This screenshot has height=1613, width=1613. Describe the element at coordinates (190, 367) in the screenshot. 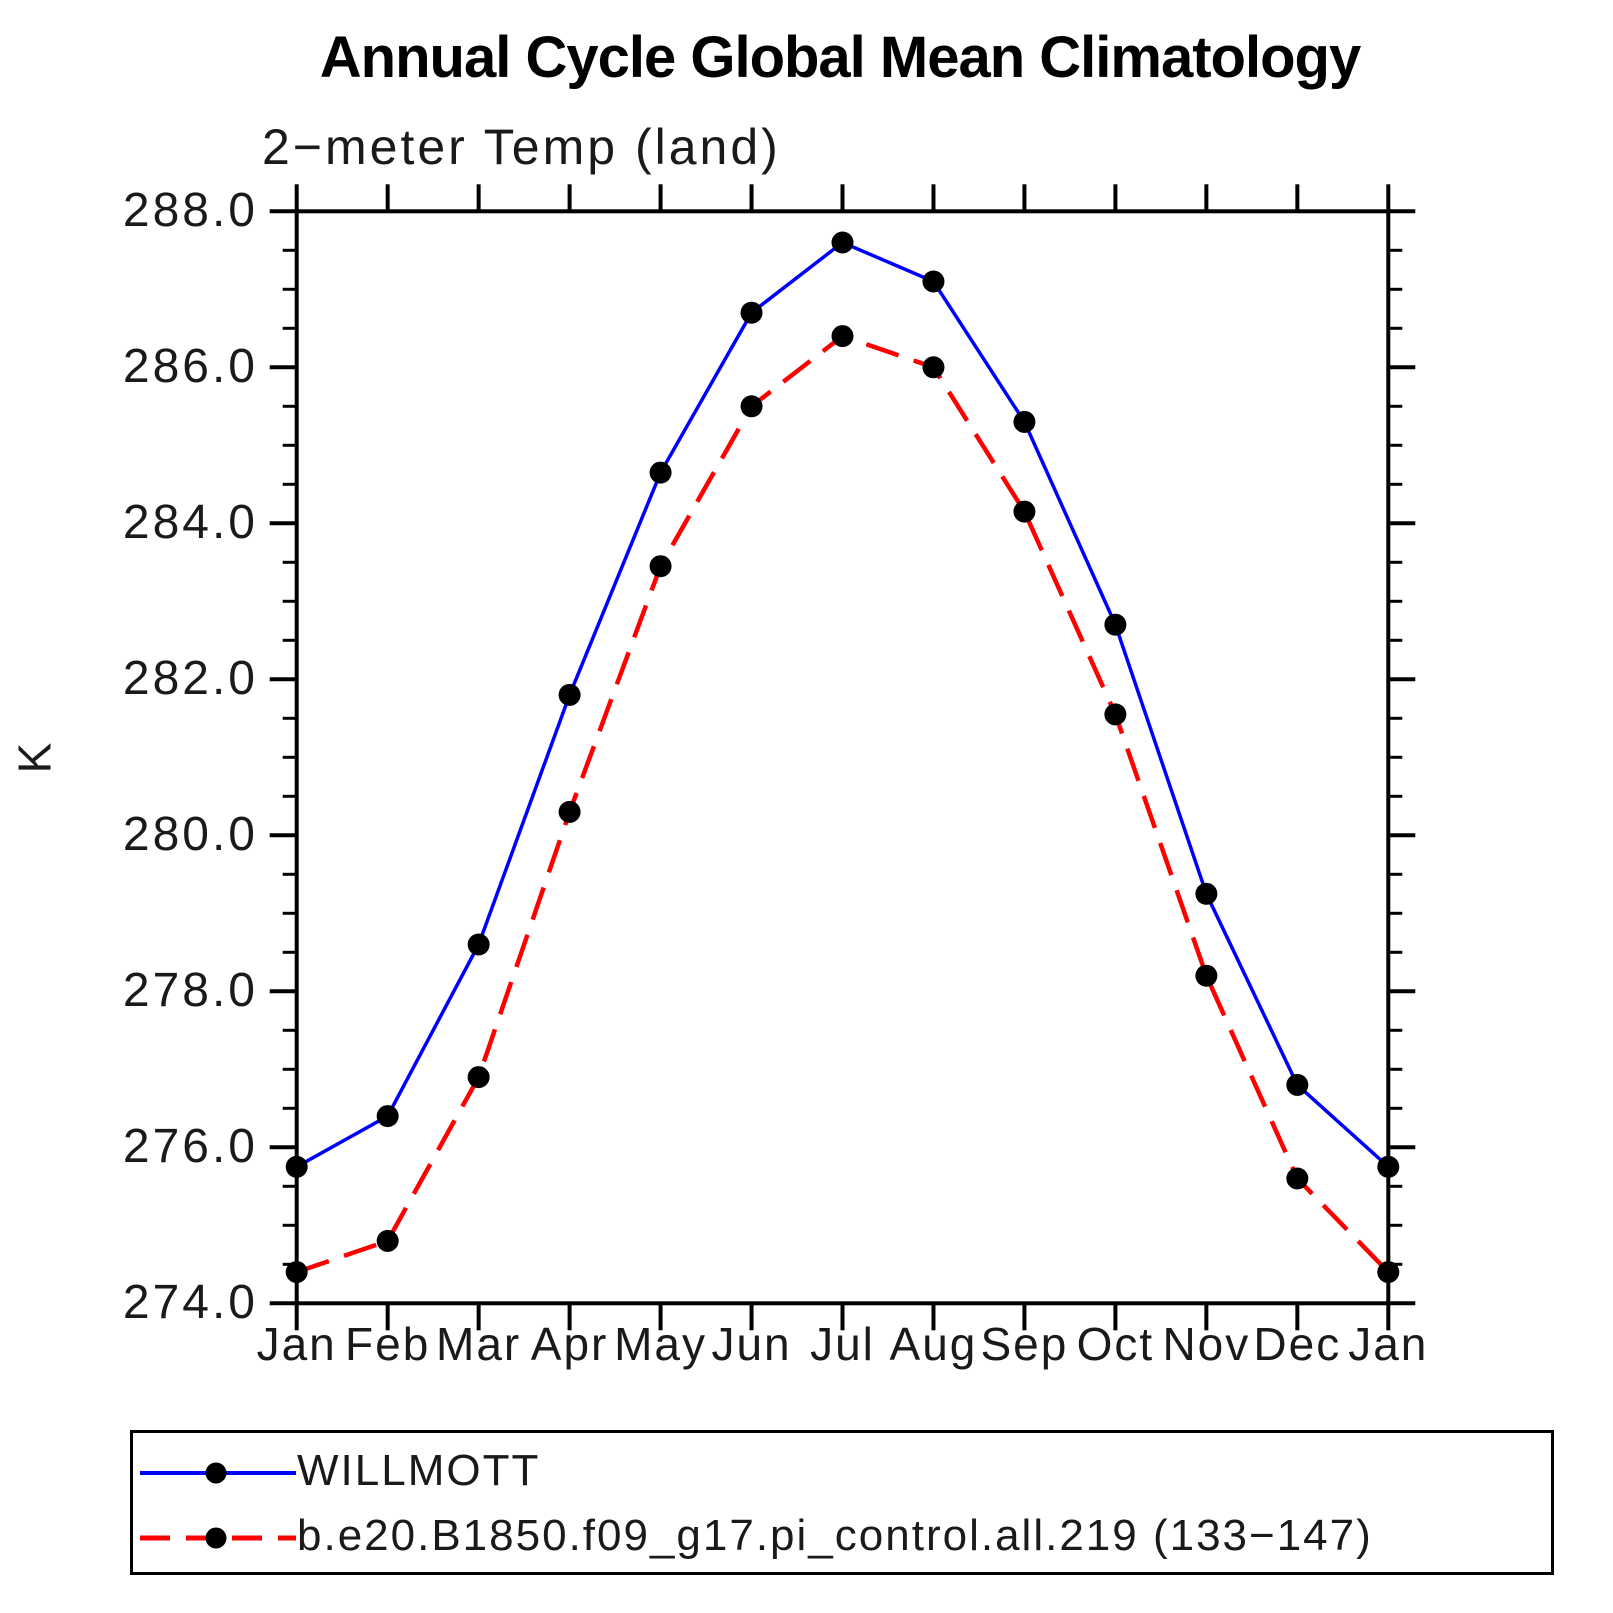

I see `y-tick-label: 286.0` at that location.